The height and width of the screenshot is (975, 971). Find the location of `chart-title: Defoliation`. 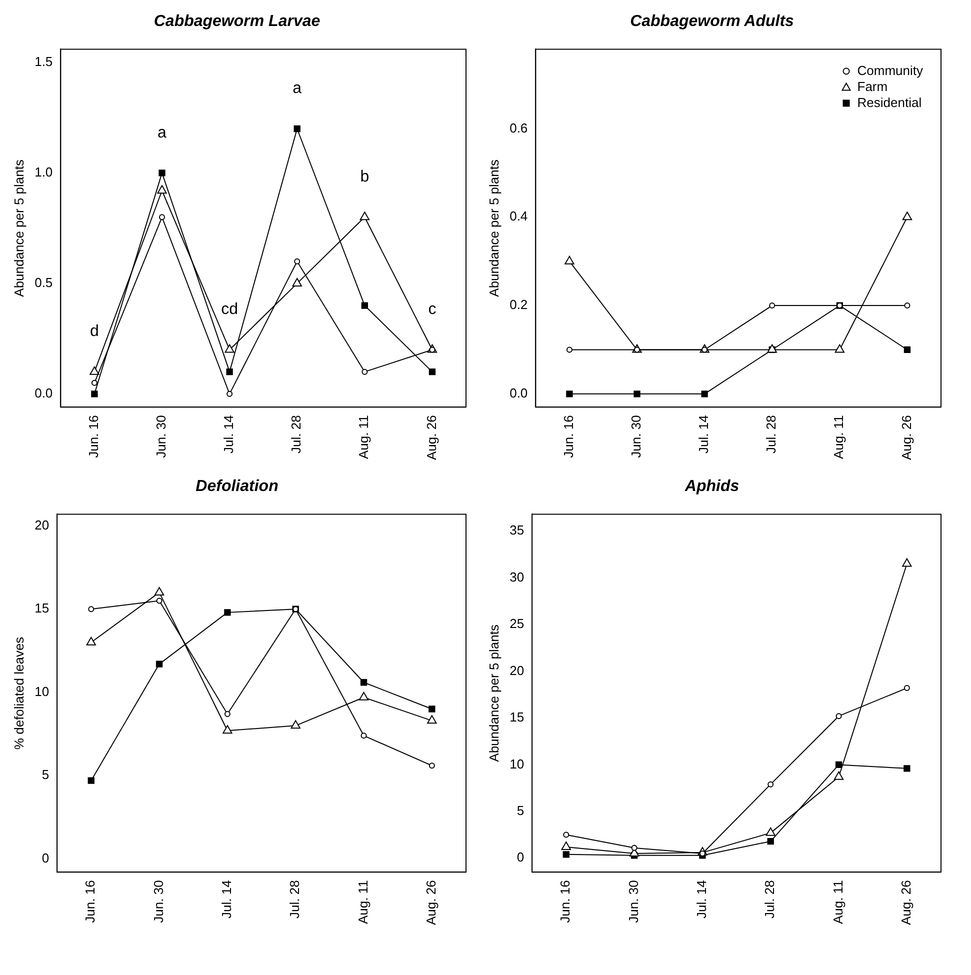

chart-title: Defoliation is located at coordinates (237, 487).